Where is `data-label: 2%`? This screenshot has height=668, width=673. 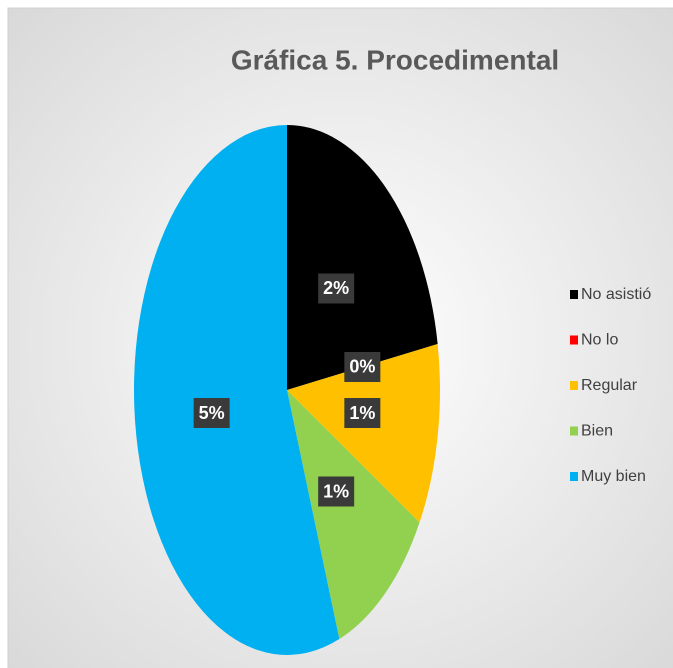 data-label: 2% is located at coordinates (336, 288).